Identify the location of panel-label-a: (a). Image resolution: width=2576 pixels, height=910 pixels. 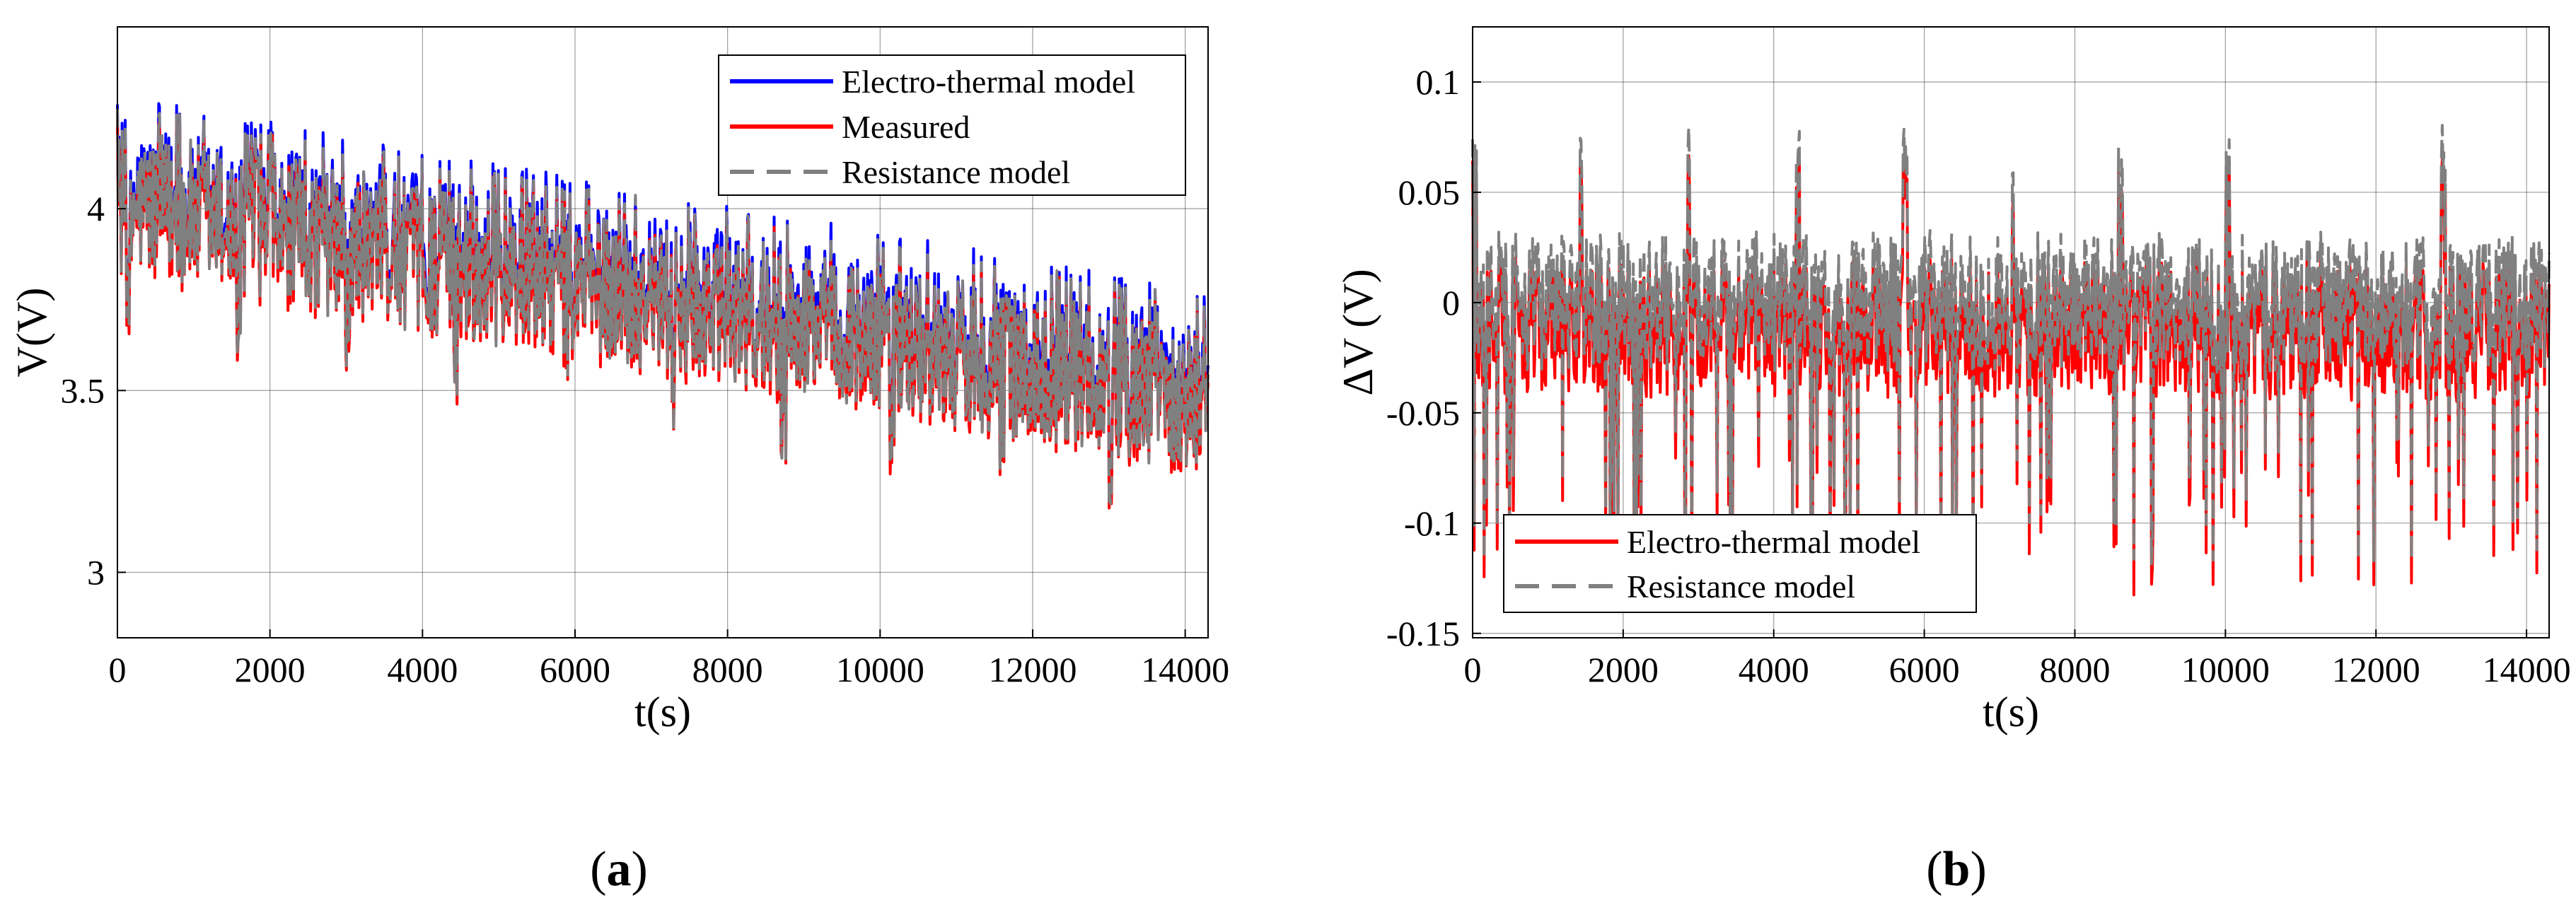
(619, 869).